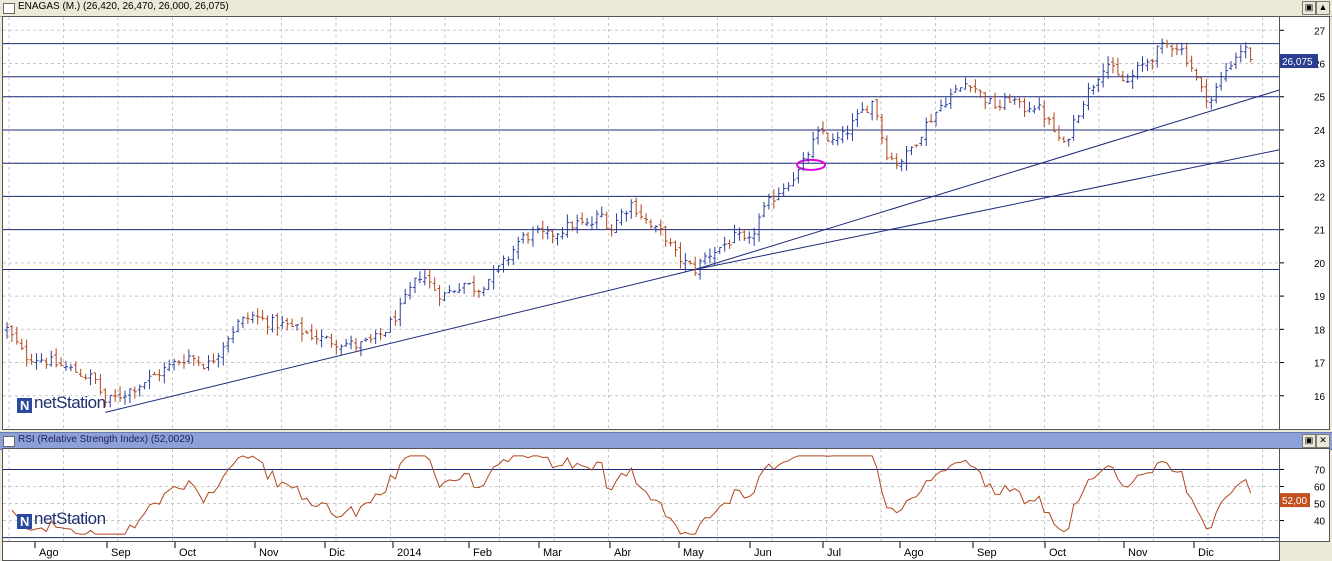 The width and height of the screenshot is (1332, 561). What do you see at coordinates (1320, 264) in the screenshot?
I see `y-tick-label: 20` at bounding box center [1320, 264].